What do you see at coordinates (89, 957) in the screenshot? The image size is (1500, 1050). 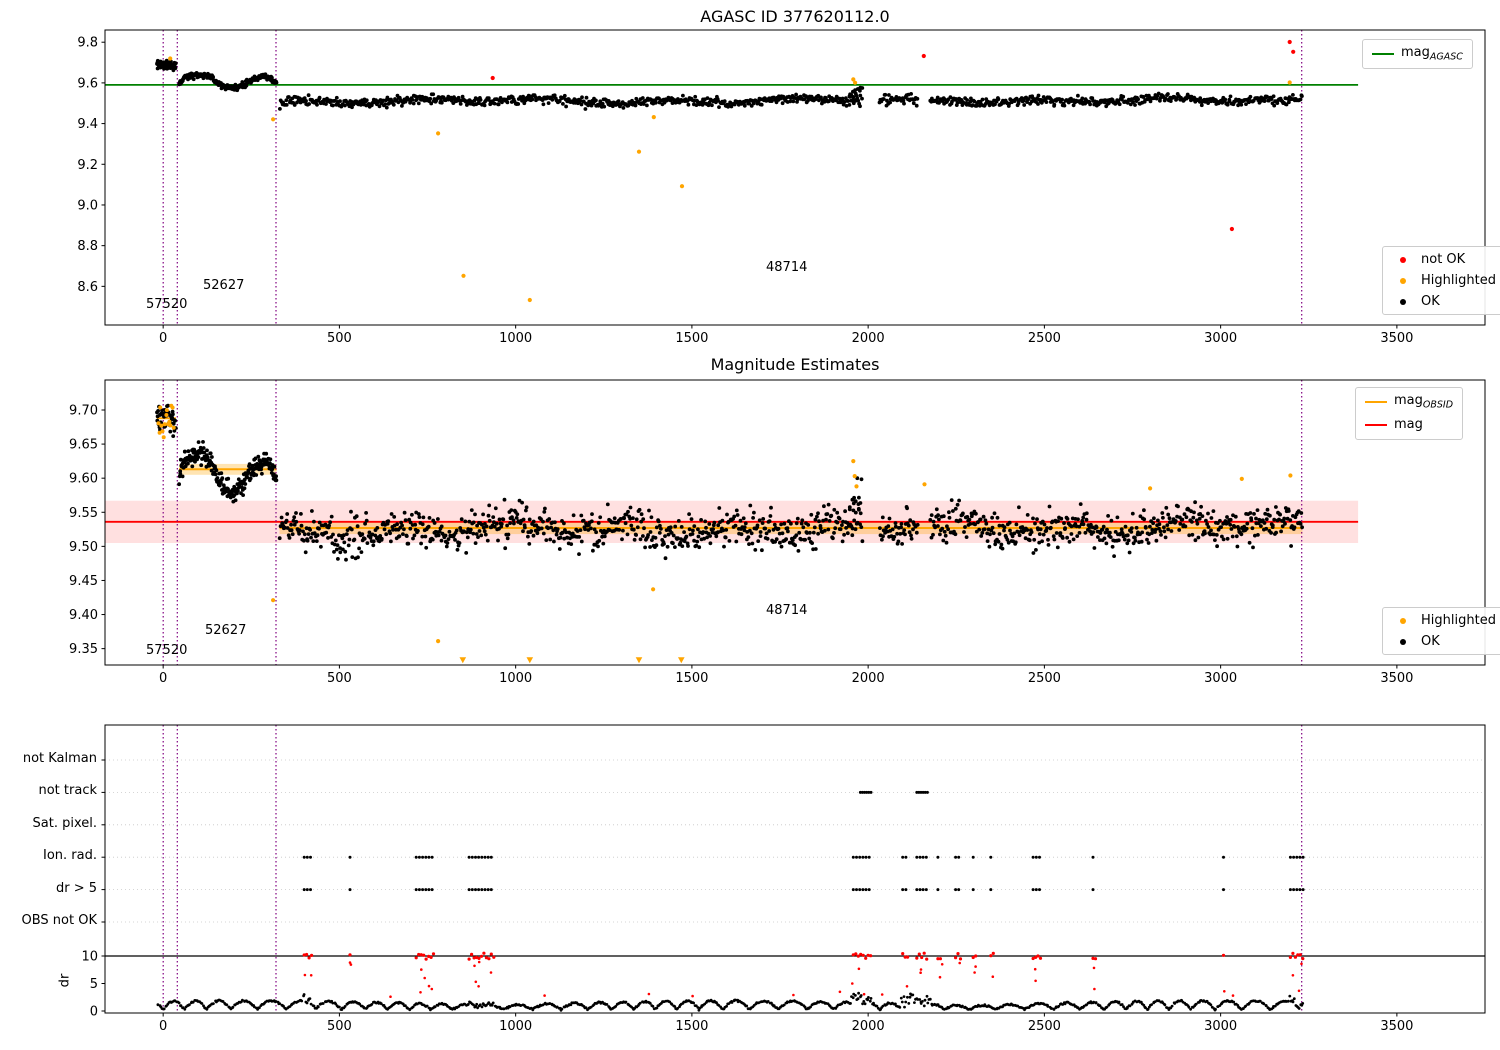 I see `svg-text: 10` at bounding box center [89, 957].